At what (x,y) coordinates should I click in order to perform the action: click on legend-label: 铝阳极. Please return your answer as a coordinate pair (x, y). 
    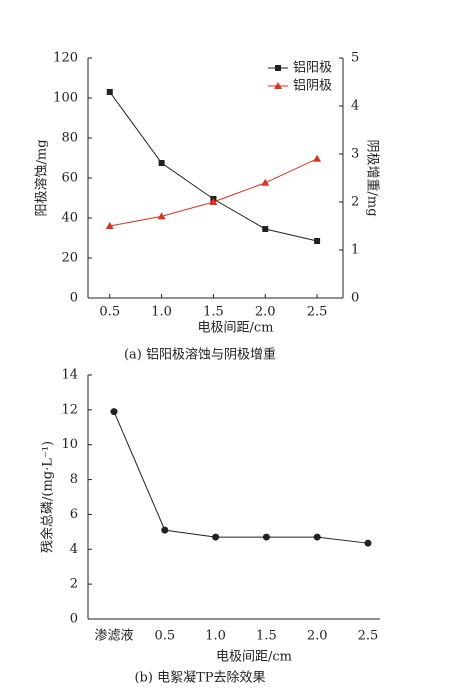
    Looking at the image, I should click on (312, 68).